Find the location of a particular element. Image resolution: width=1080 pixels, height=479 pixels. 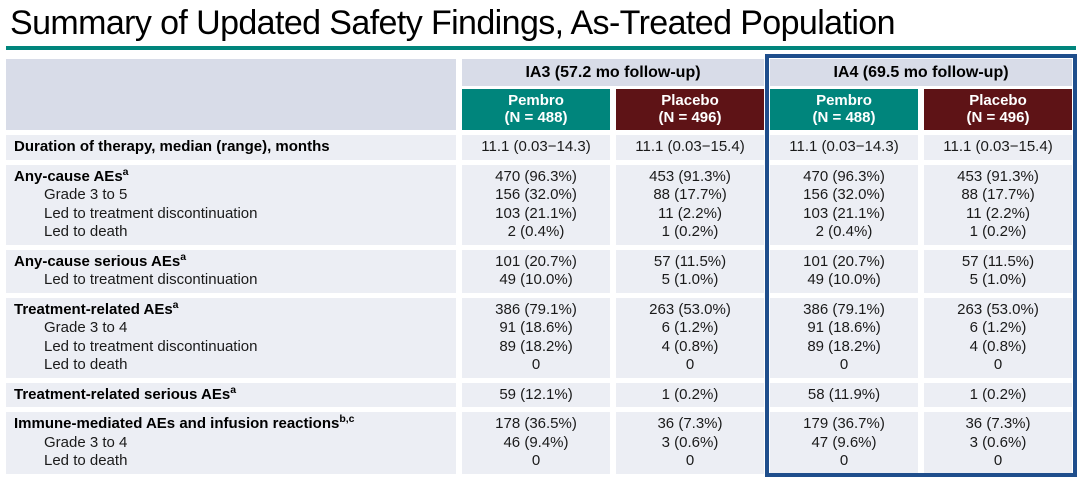

row-label: Any-cause serious AEsa is located at coordinates (231, 260).